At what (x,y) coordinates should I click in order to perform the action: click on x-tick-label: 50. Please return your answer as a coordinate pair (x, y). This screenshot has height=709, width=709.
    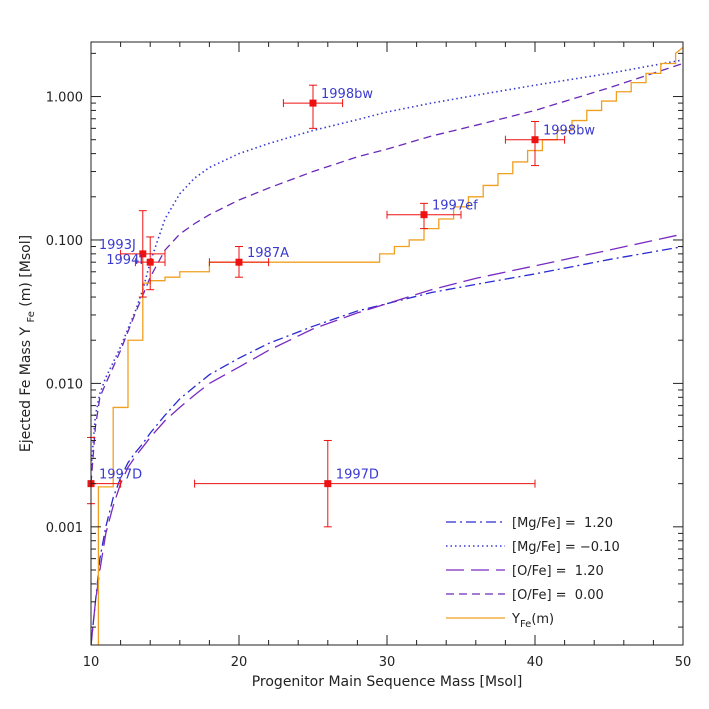
    Looking at the image, I should click on (683, 662).